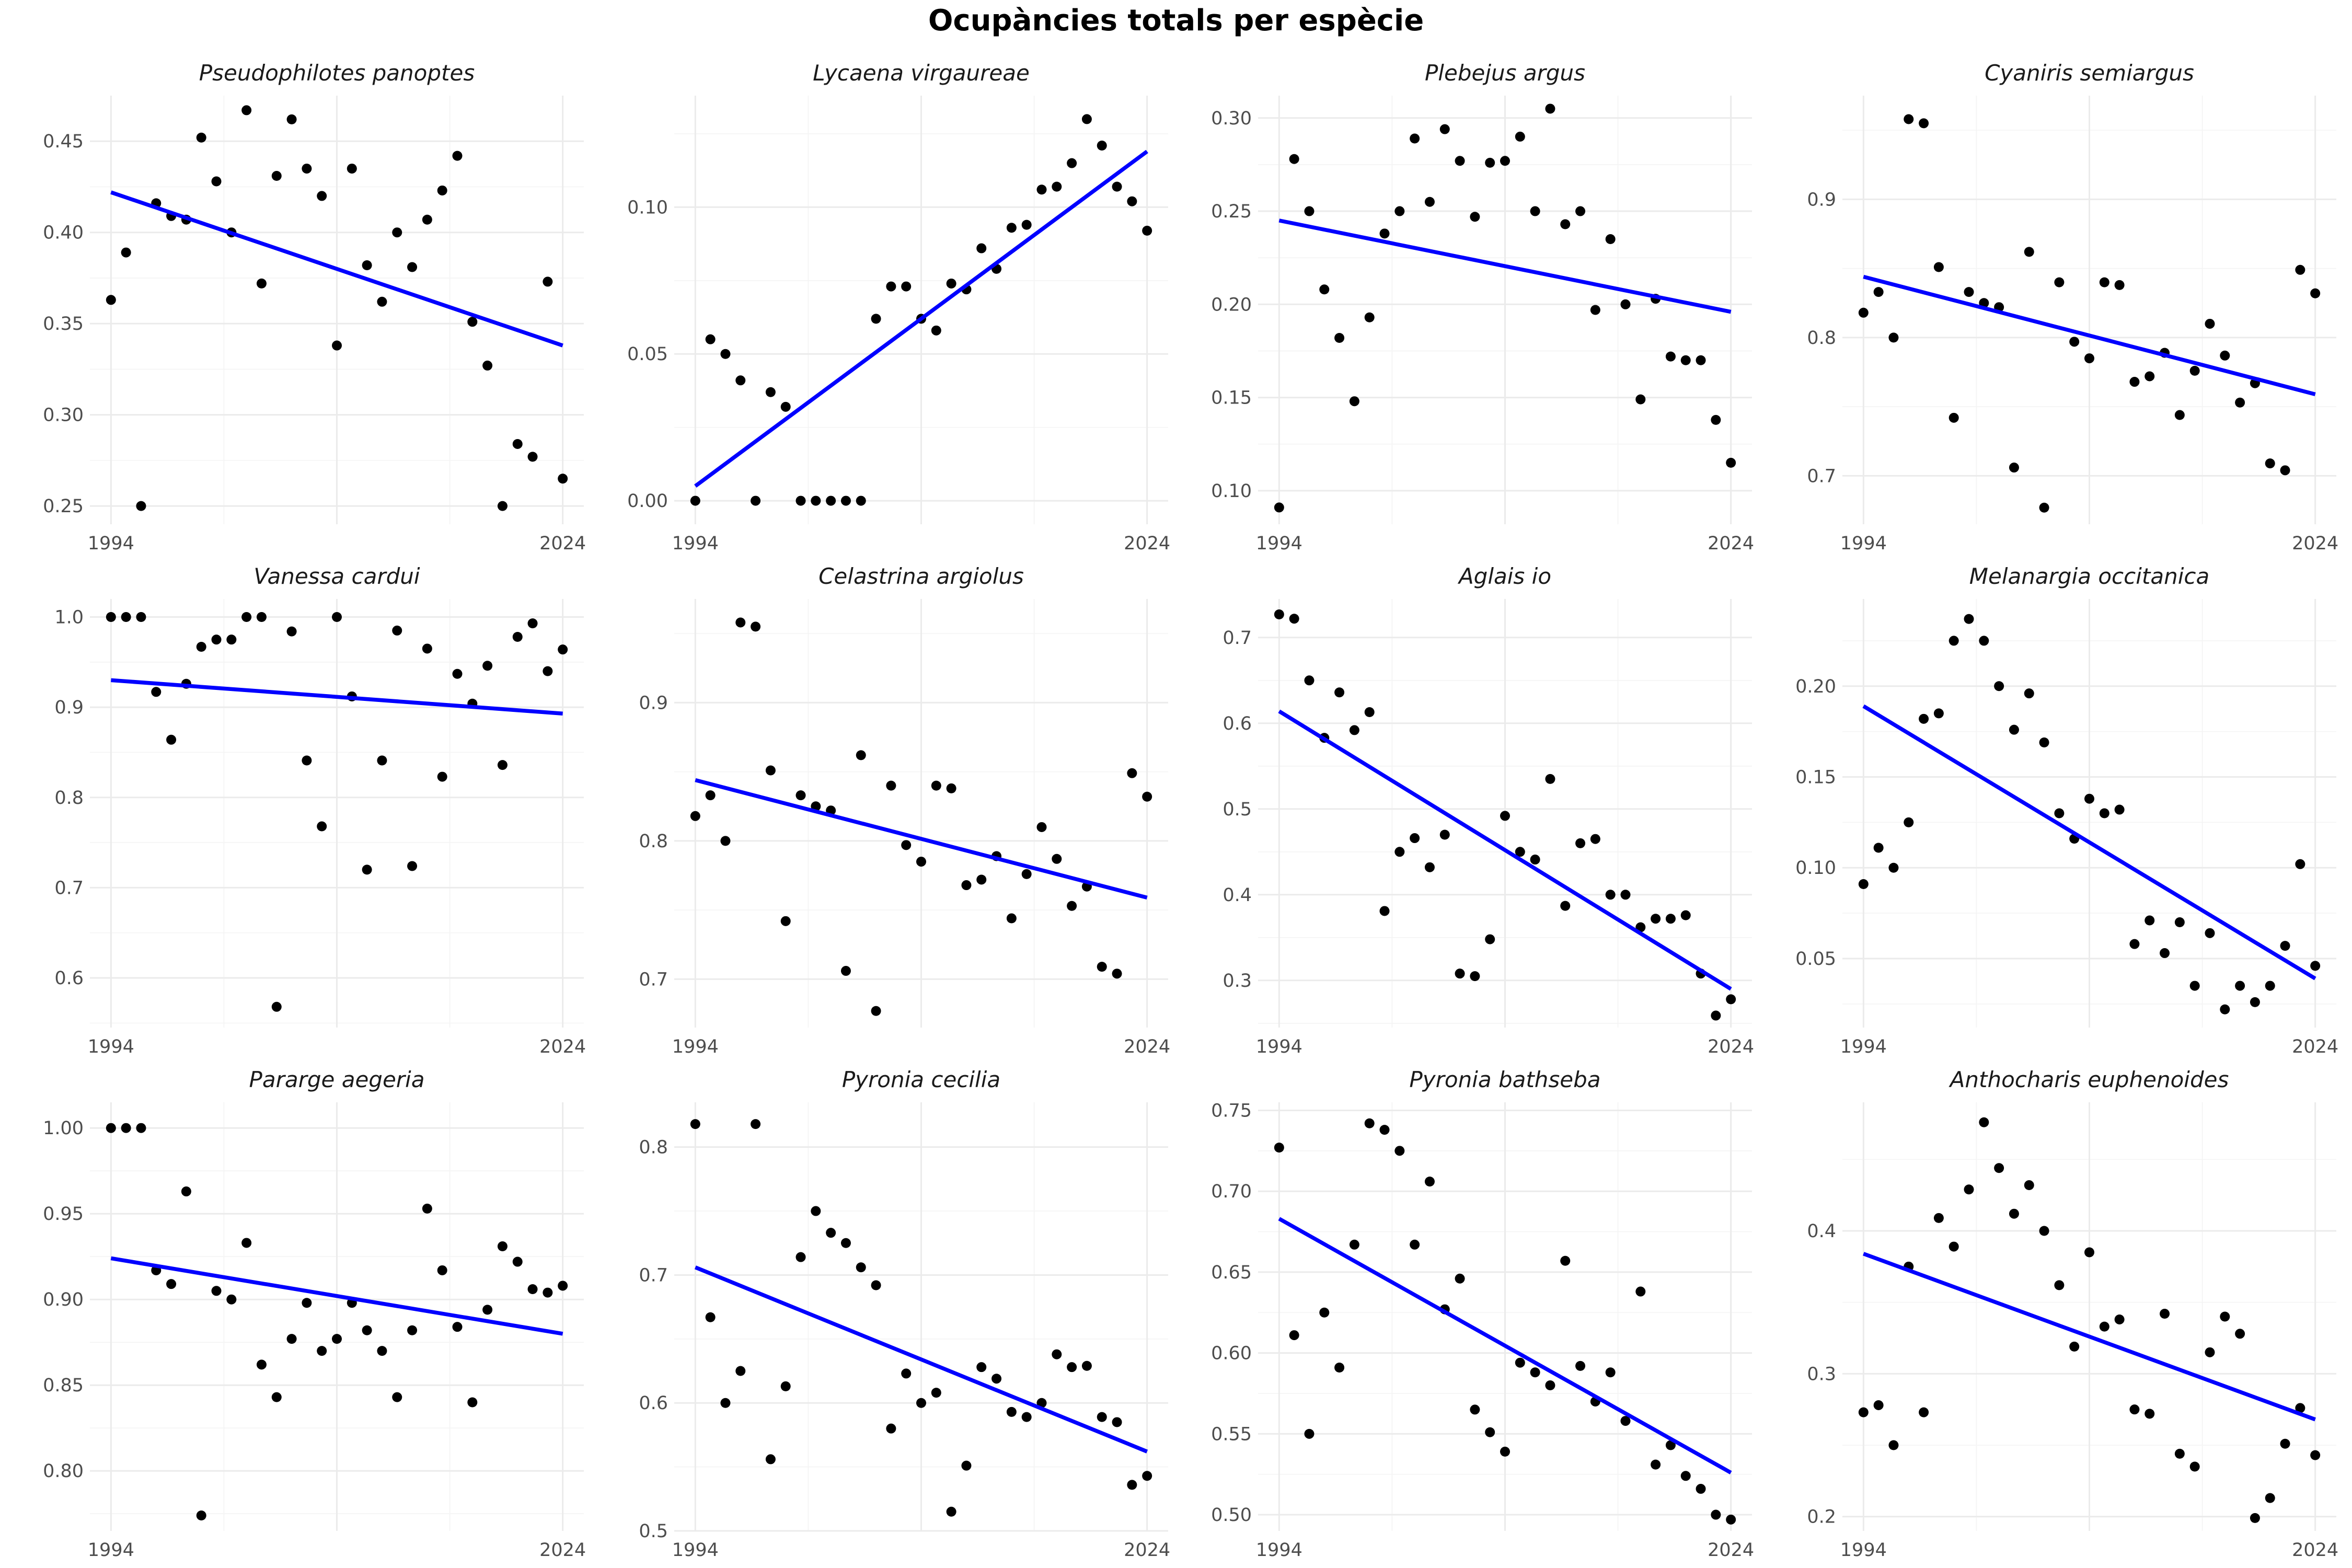 The image size is (2352, 1568). Describe the element at coordinates (2089, 576) in the screenshot. I see `panel-title: Melanargia occitanica` at that location.